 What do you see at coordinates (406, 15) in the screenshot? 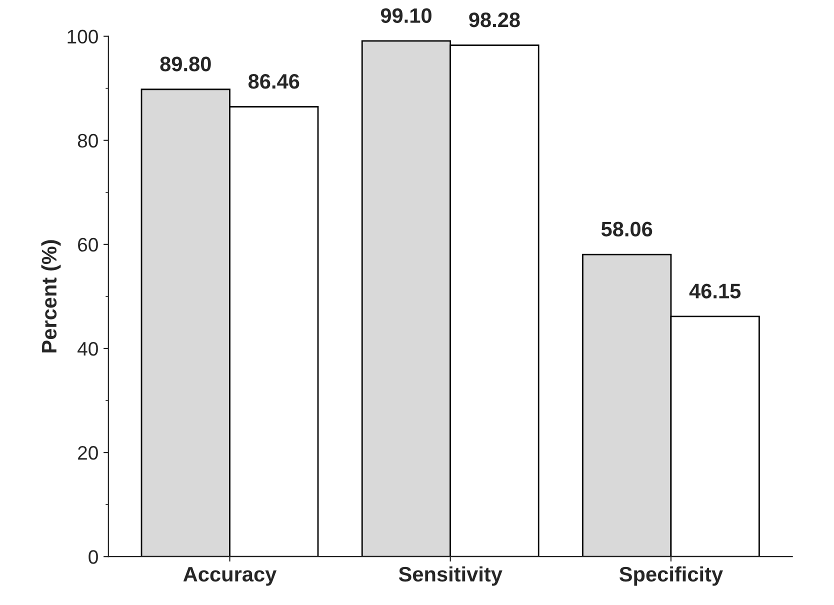
I see `data-label: 99.10` at bounding box center [406, 15].